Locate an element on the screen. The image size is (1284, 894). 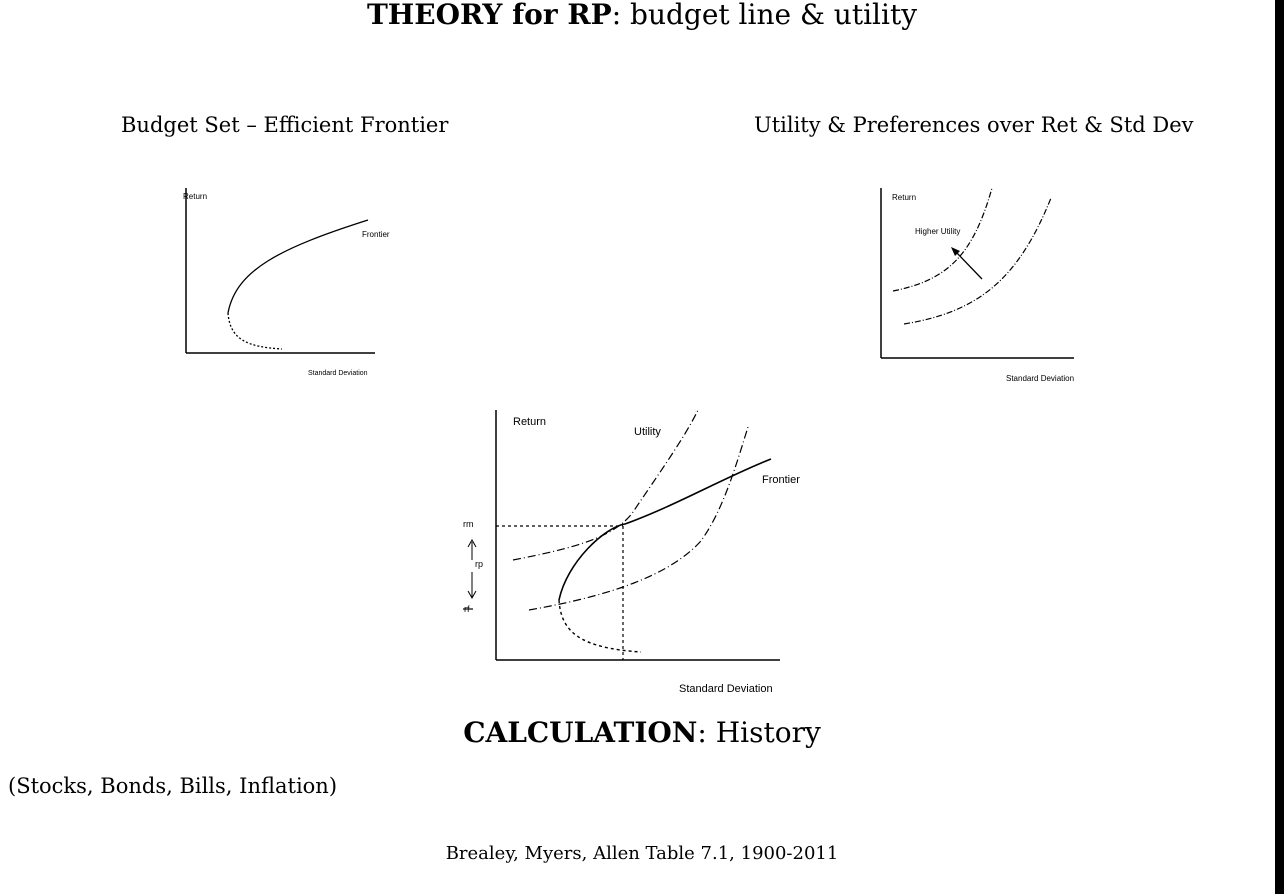
rp-label: rp is located at coordinates (479, 564).